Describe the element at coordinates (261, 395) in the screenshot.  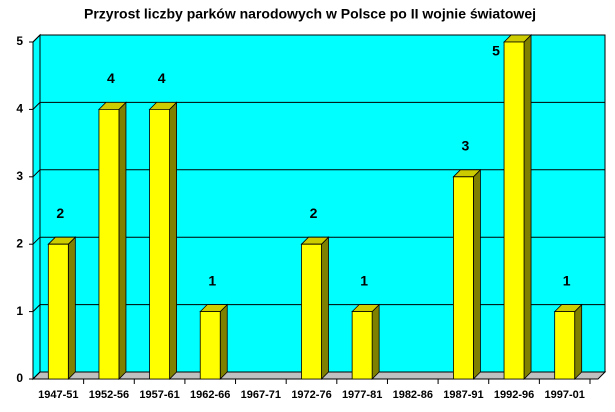
I see `x-tick-label: 1967-71` at that location.